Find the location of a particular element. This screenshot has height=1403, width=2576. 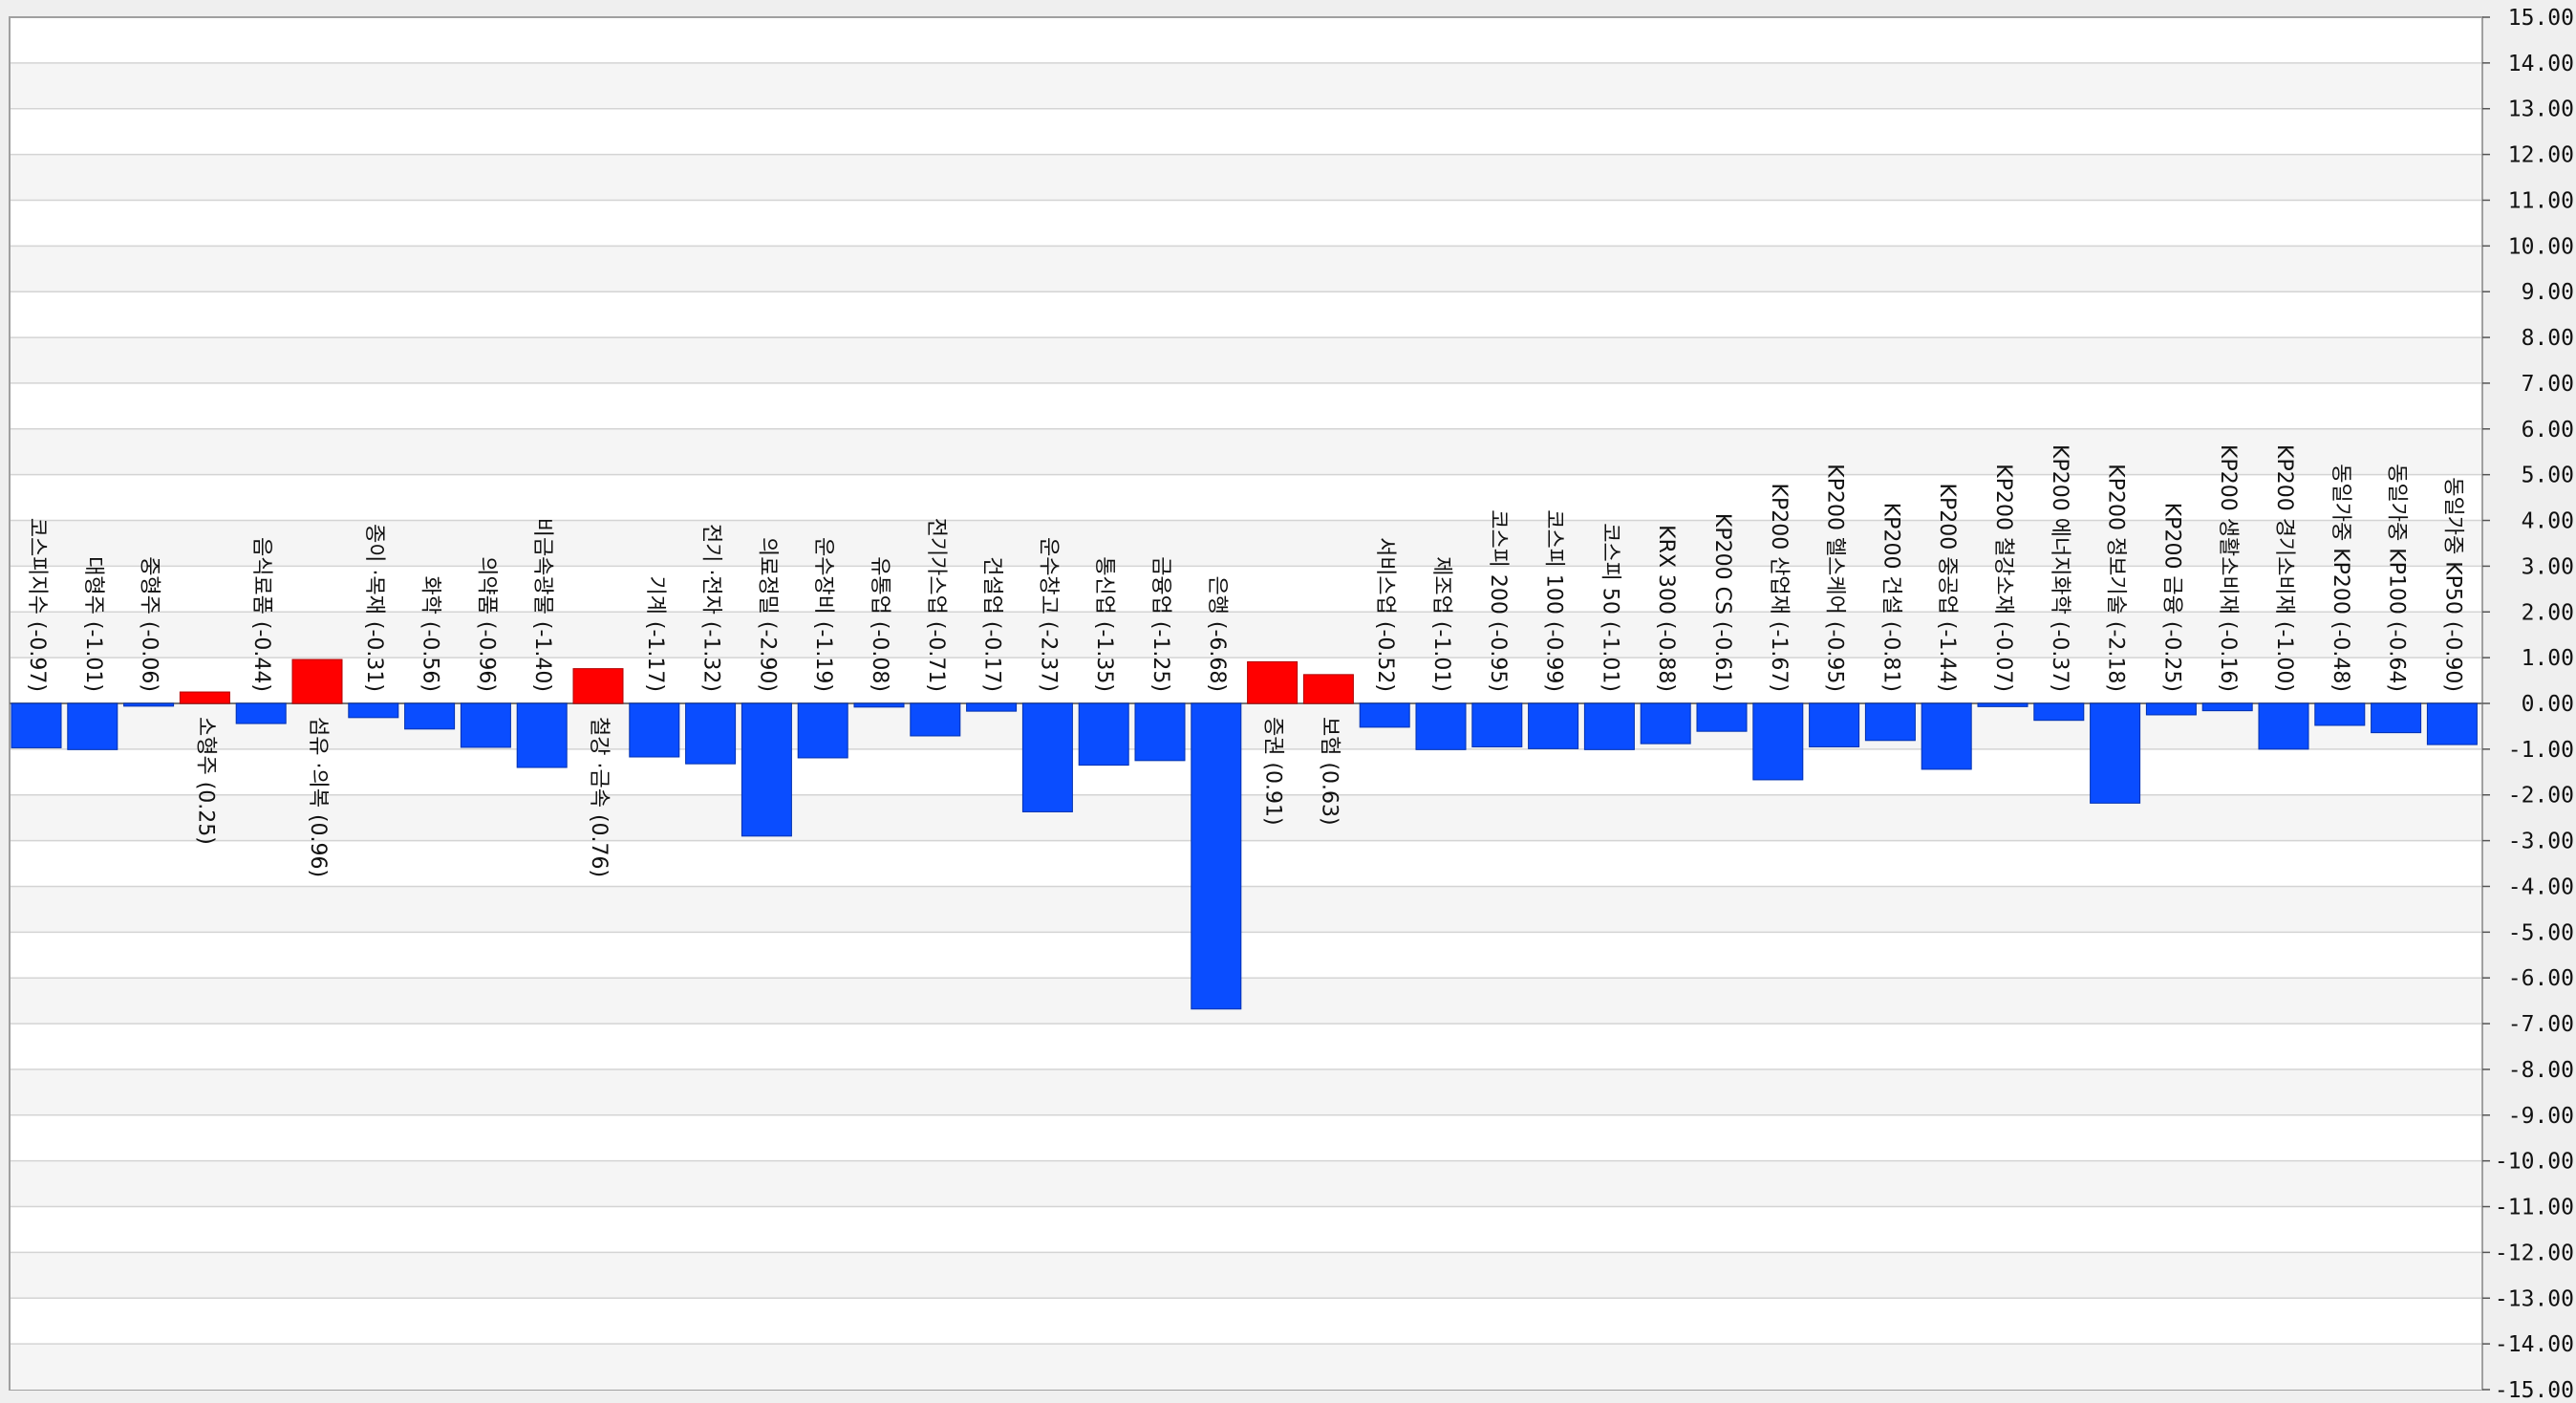

y-tick-label: 1.00 is located at coordinates (2548, 658).